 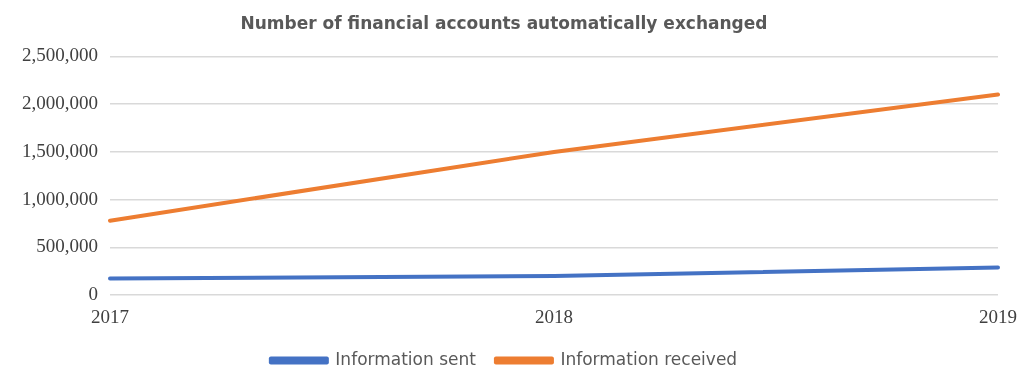 What do you see at coordinates (60, 55) in the screenshot?
I see `y-tick-label: 2,500,000` at bounding box center [60, 55].